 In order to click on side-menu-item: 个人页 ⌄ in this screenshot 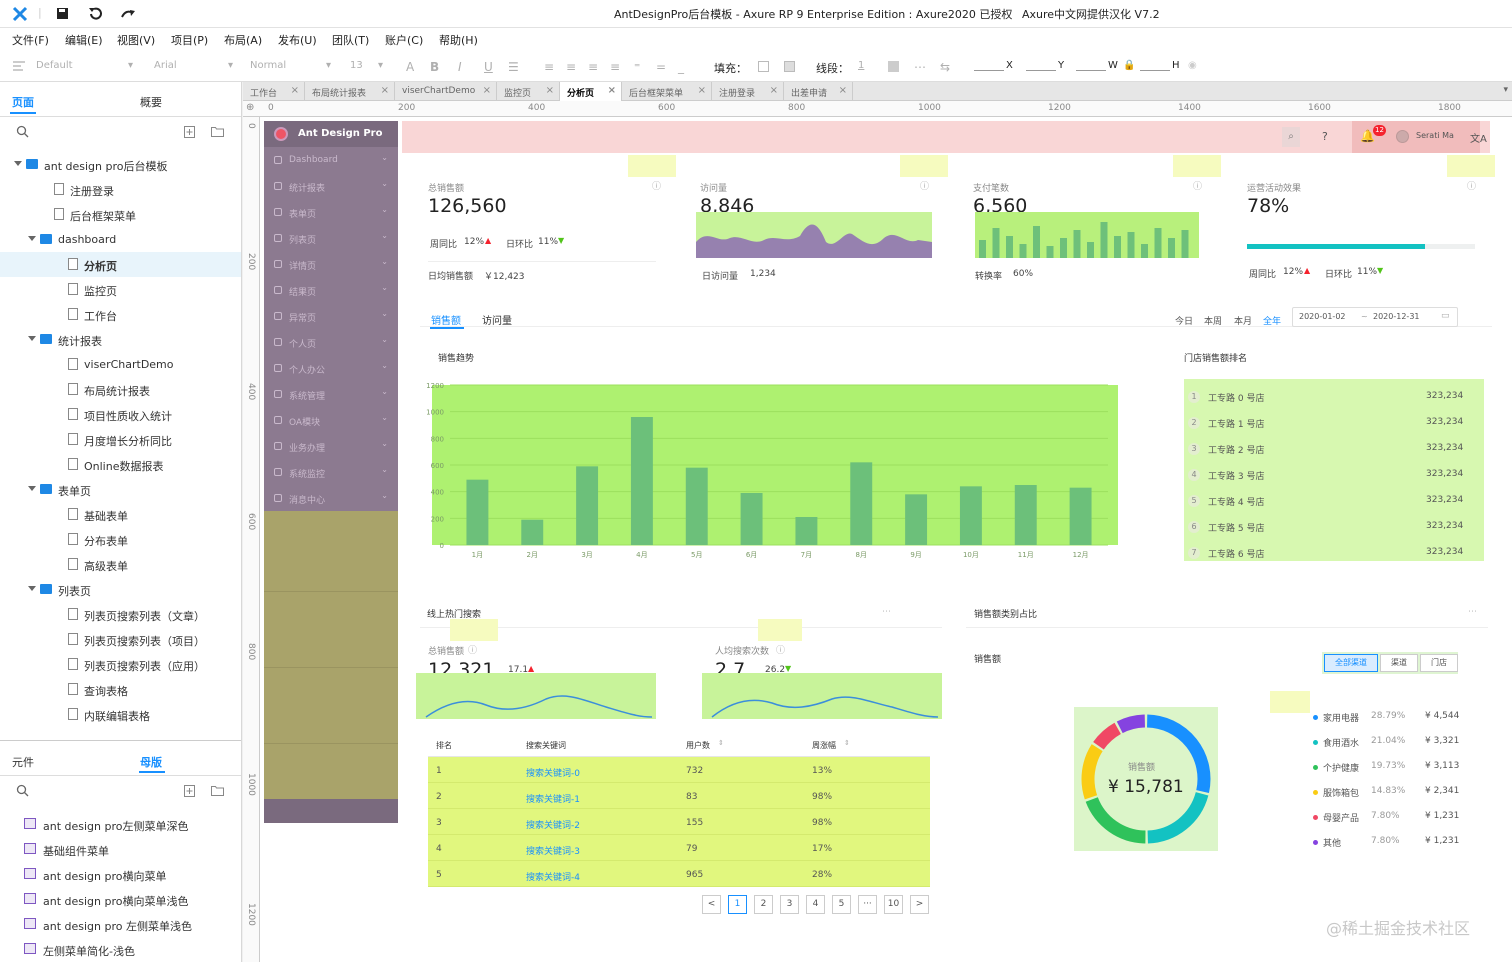, I will do `click(331, 342)`.